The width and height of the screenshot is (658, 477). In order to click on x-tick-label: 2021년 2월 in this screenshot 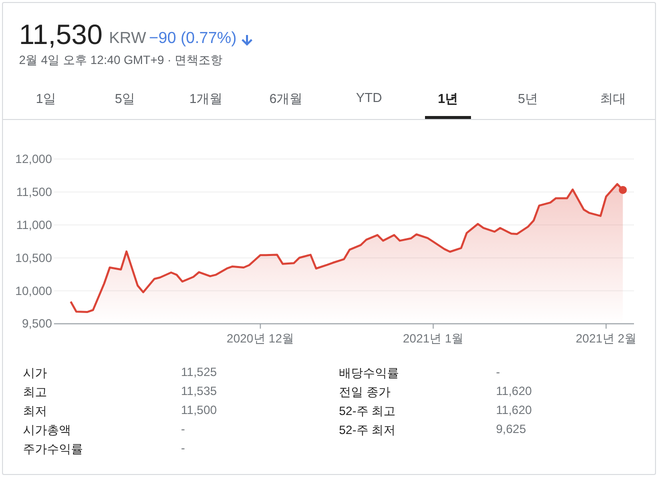, I will do `click(606, 339)`.